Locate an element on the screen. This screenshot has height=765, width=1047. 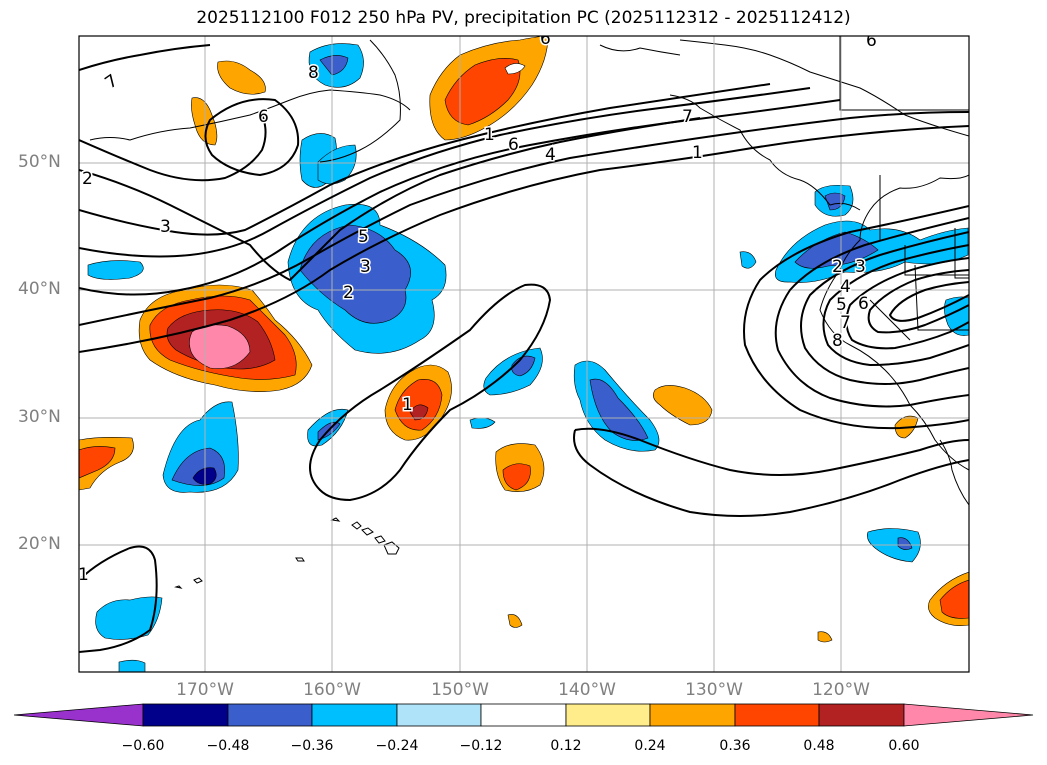
hawaiian-islands is located at coordinates (287, 553).